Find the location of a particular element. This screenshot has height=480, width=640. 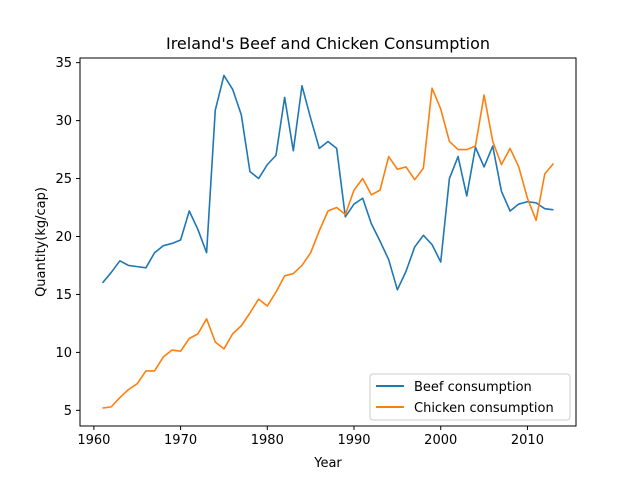

y-tick-label: 30 is located at coordinates (63, 121).